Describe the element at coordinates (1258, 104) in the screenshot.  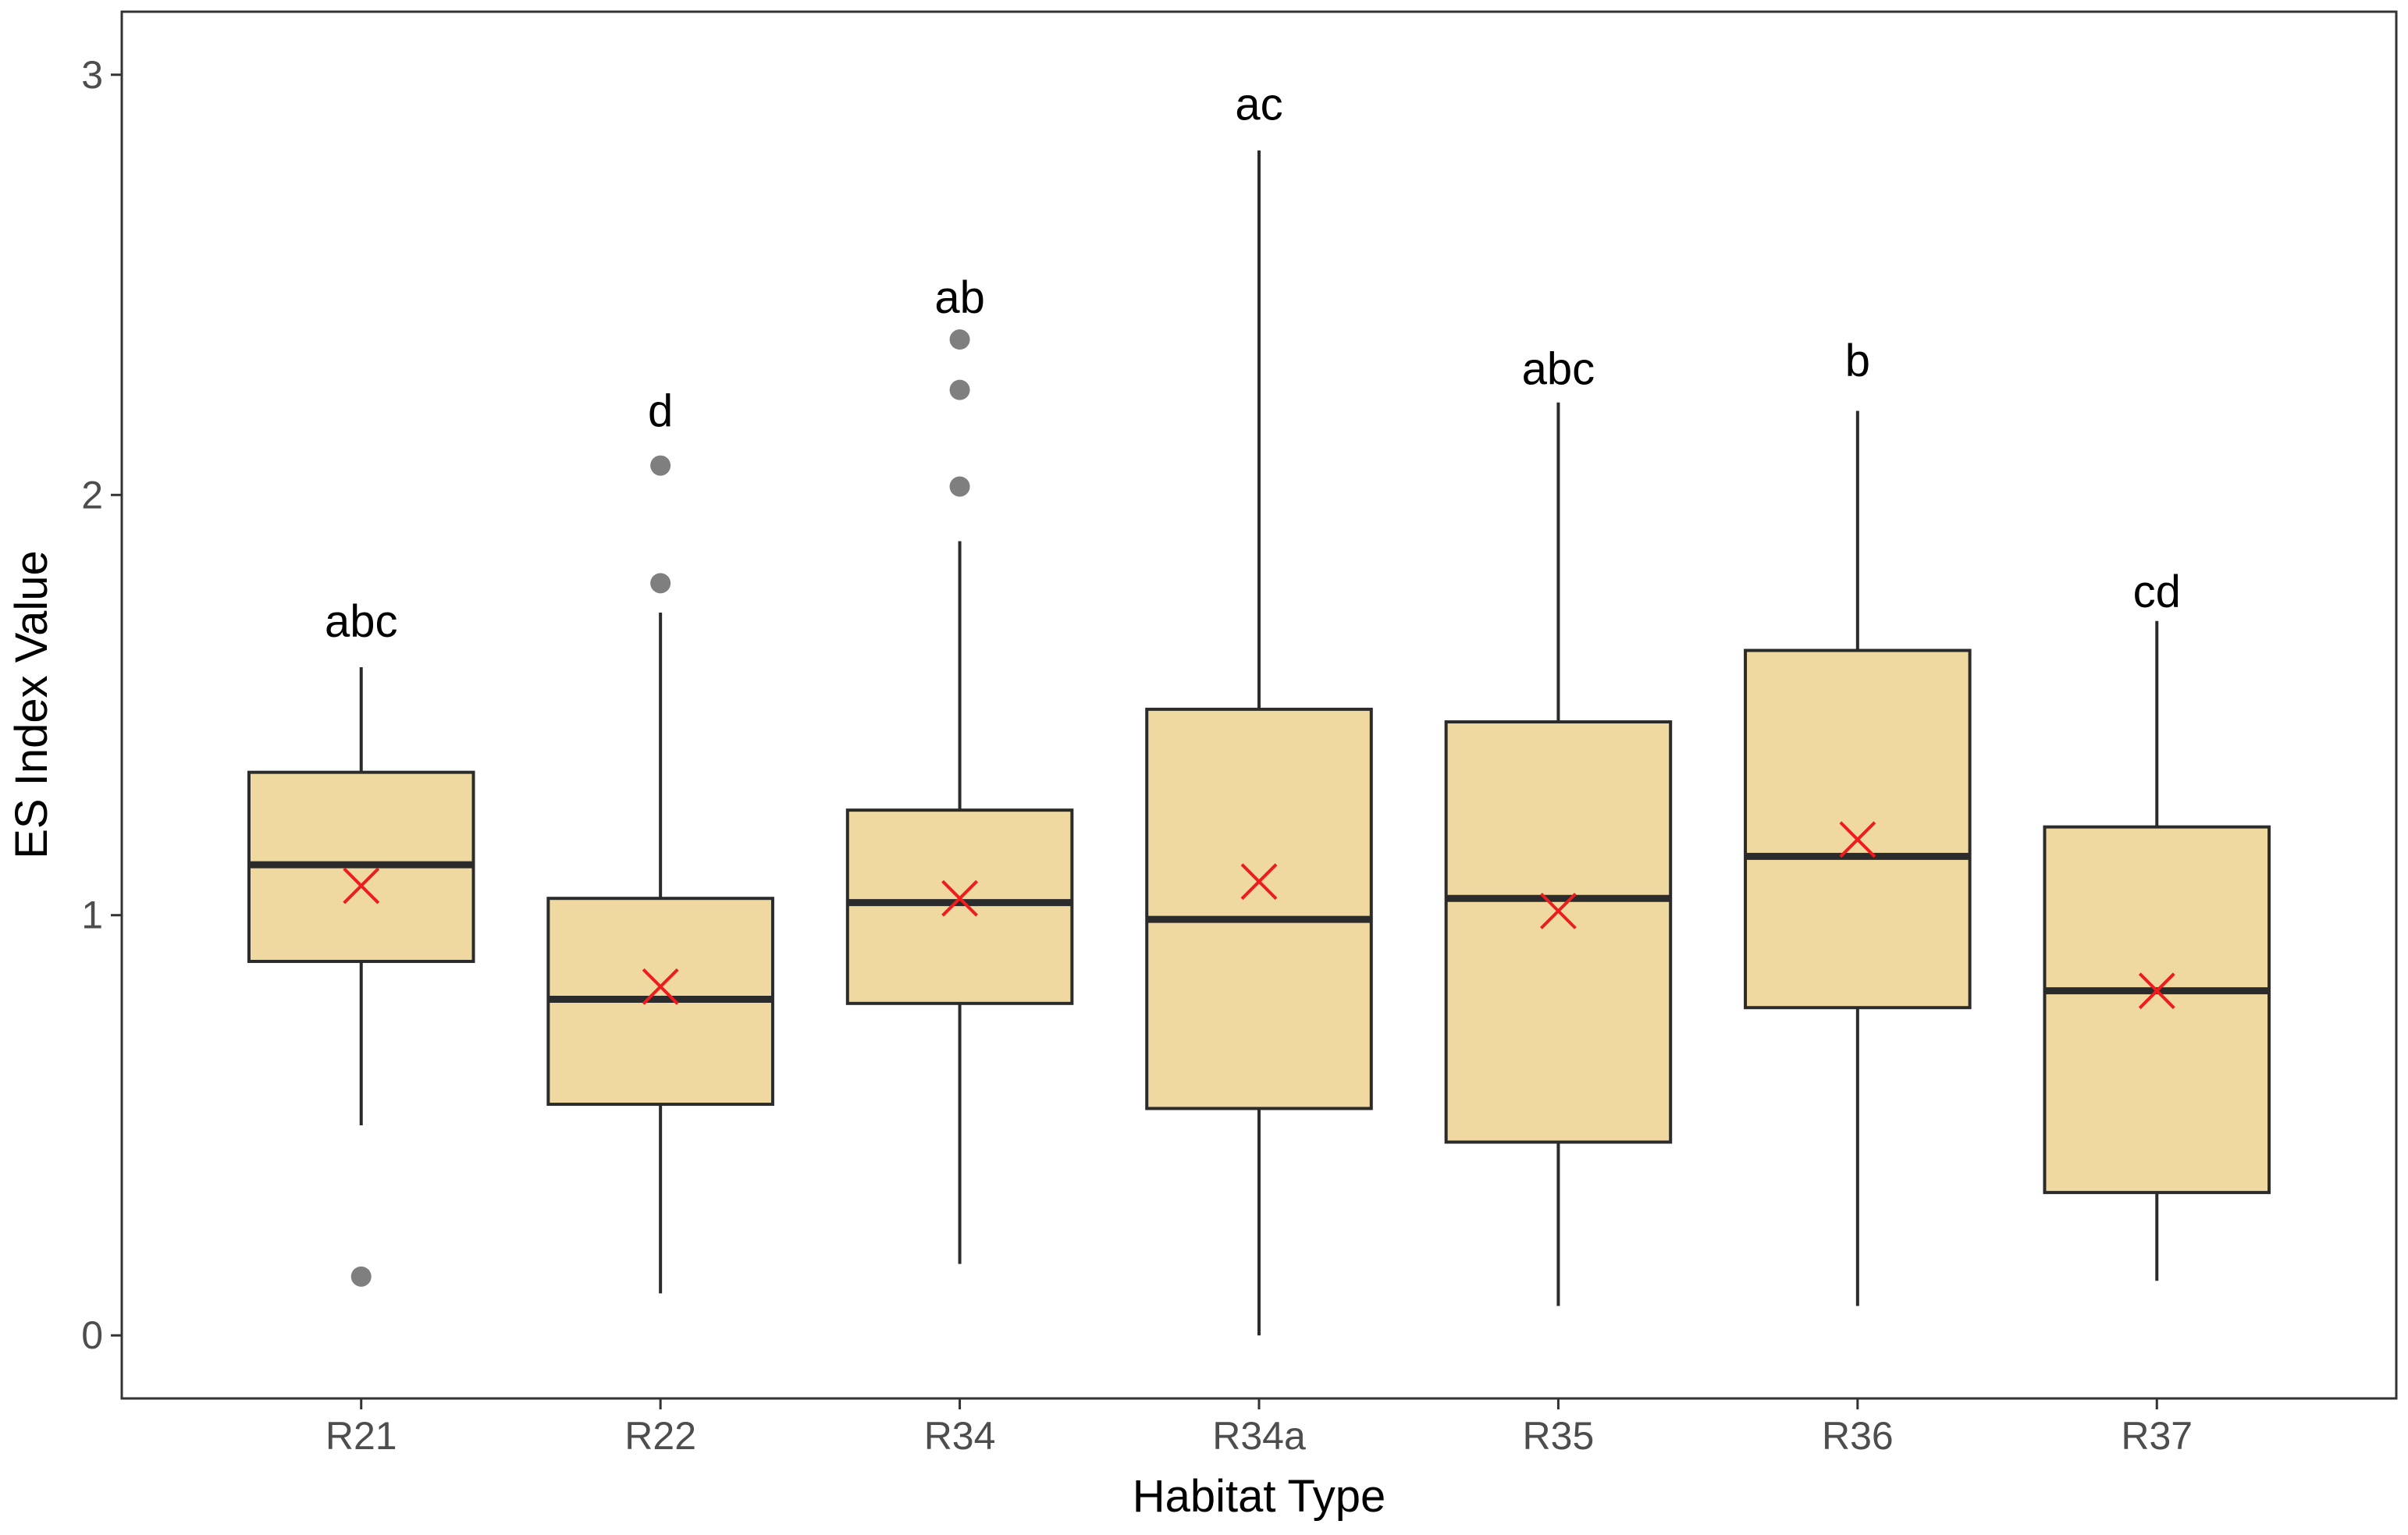
I see `significance-letter: ac` at that location.